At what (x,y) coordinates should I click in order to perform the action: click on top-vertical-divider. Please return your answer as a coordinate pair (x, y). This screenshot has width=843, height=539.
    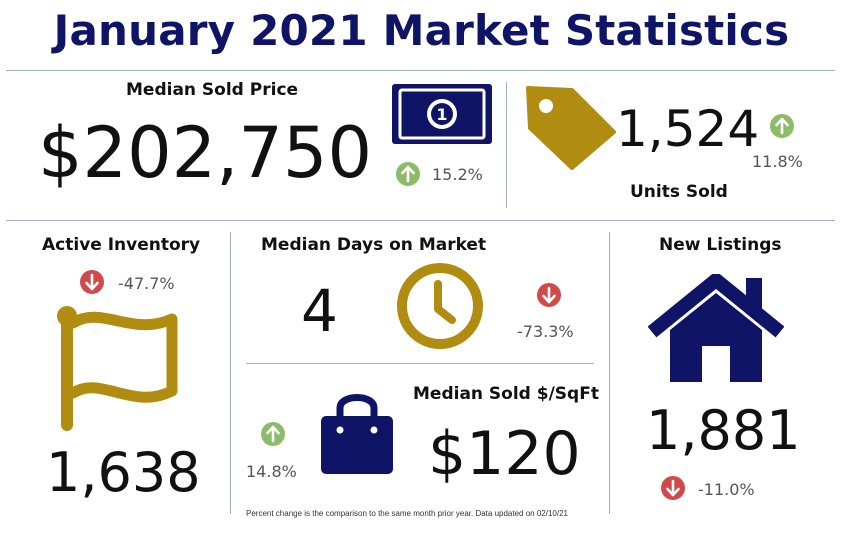
    Looking at the image, I should click on (506, 145).